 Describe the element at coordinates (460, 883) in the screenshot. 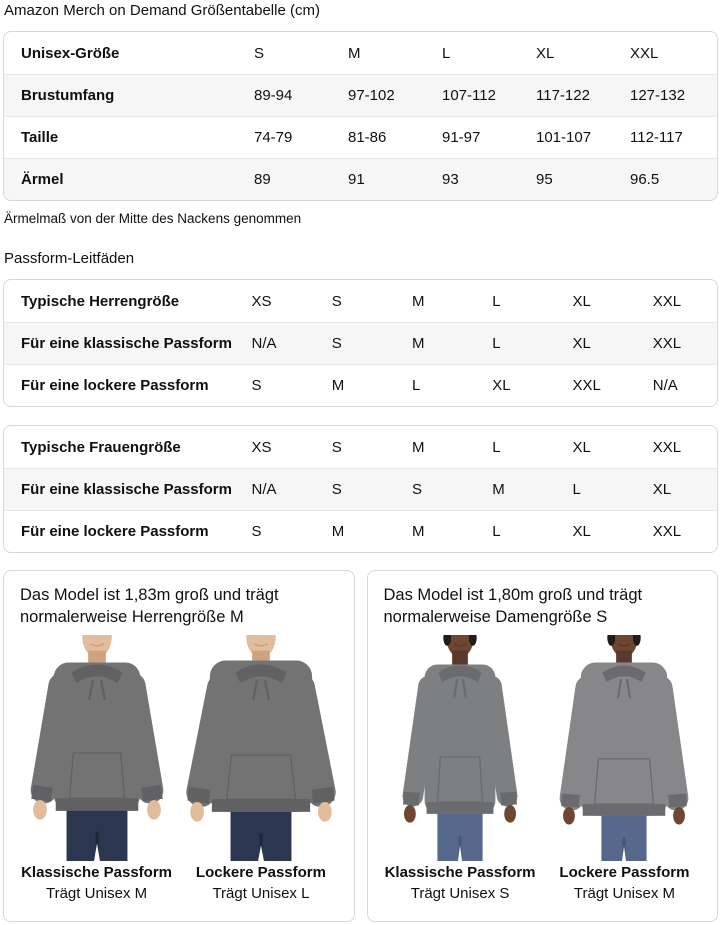

I see `figure-caption: Klassische Passform Trägt Unisex S` at that location.